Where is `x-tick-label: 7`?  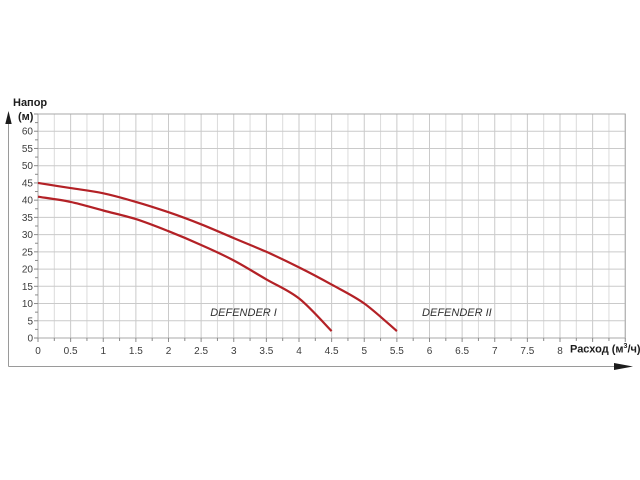 x-tick-label: 7 is located at coordinates (495, 351).